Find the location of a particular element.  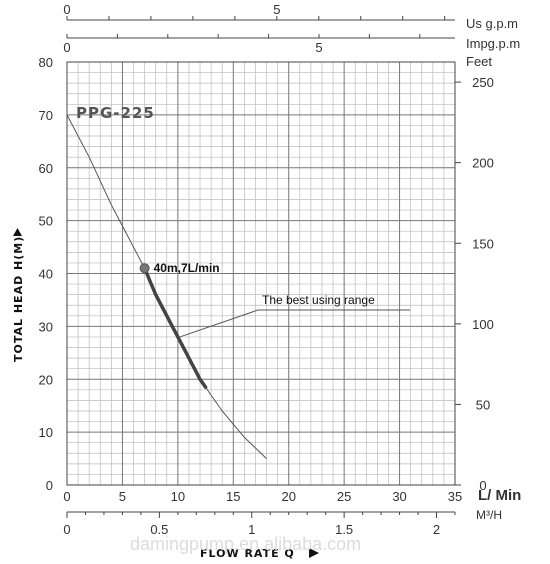

y-tick-label: 70 is located at coordinates (46, 115).